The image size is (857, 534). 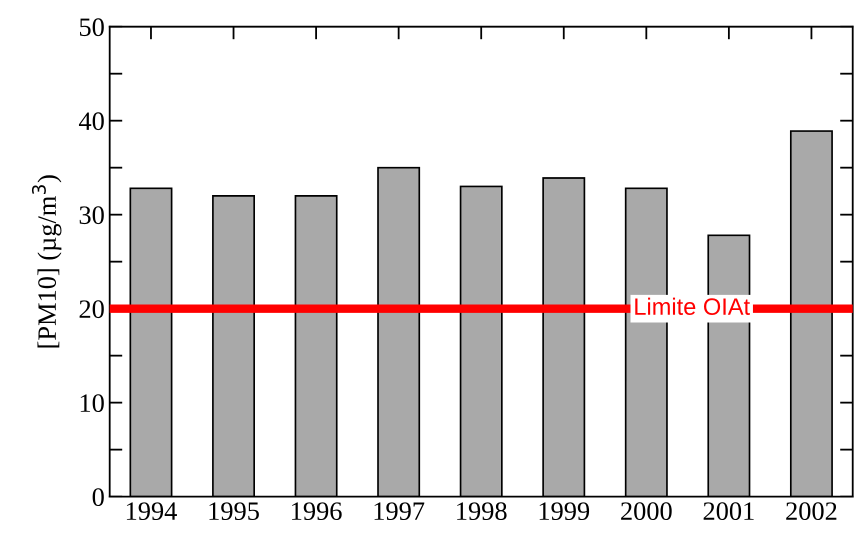 I want to click on y-tick-label: 20, so click(x=92, y=309).